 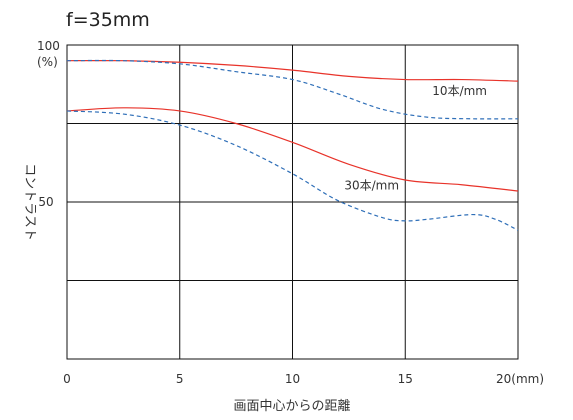 I want to click on x-tick-label: 10, so click(x=292, y=379).